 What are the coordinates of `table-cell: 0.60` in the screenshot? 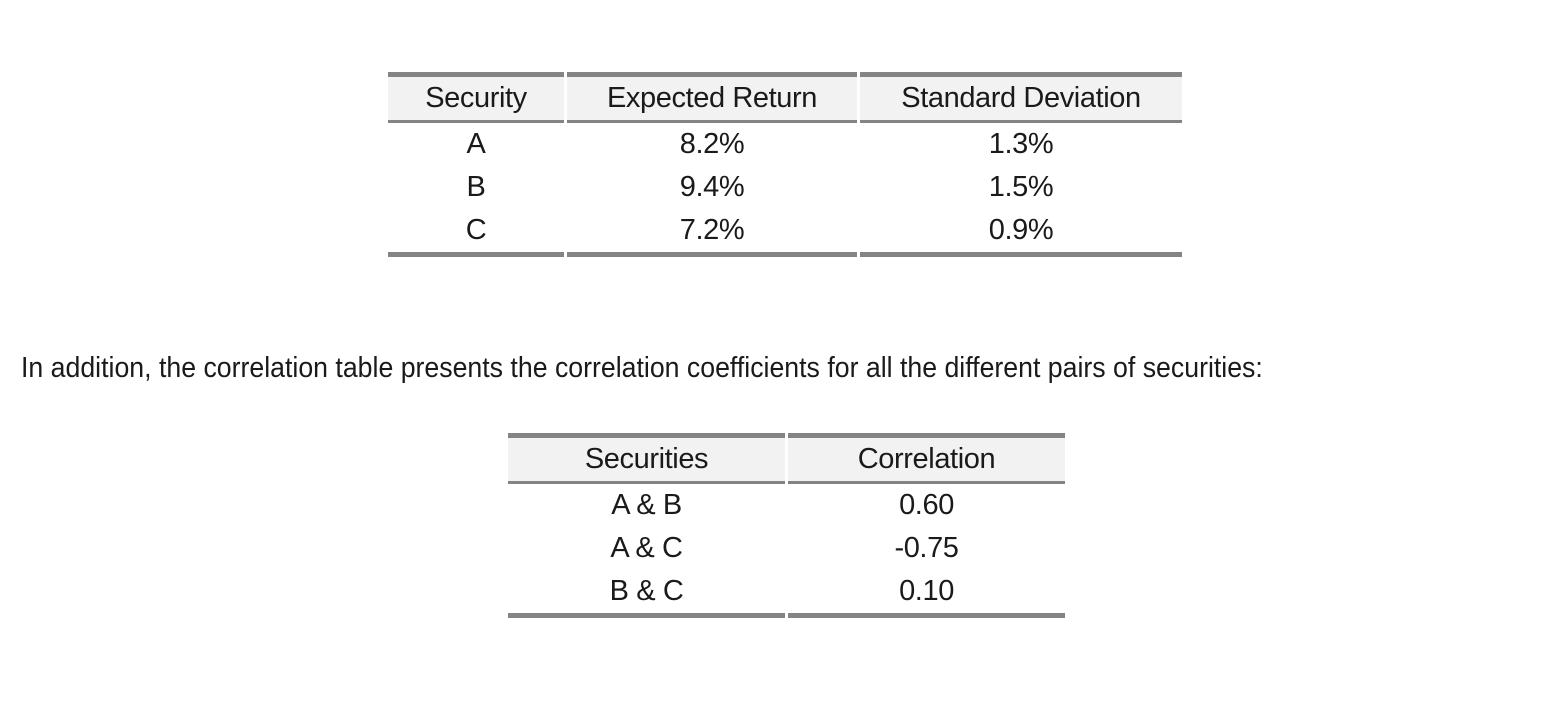 It's located at (926, 505).